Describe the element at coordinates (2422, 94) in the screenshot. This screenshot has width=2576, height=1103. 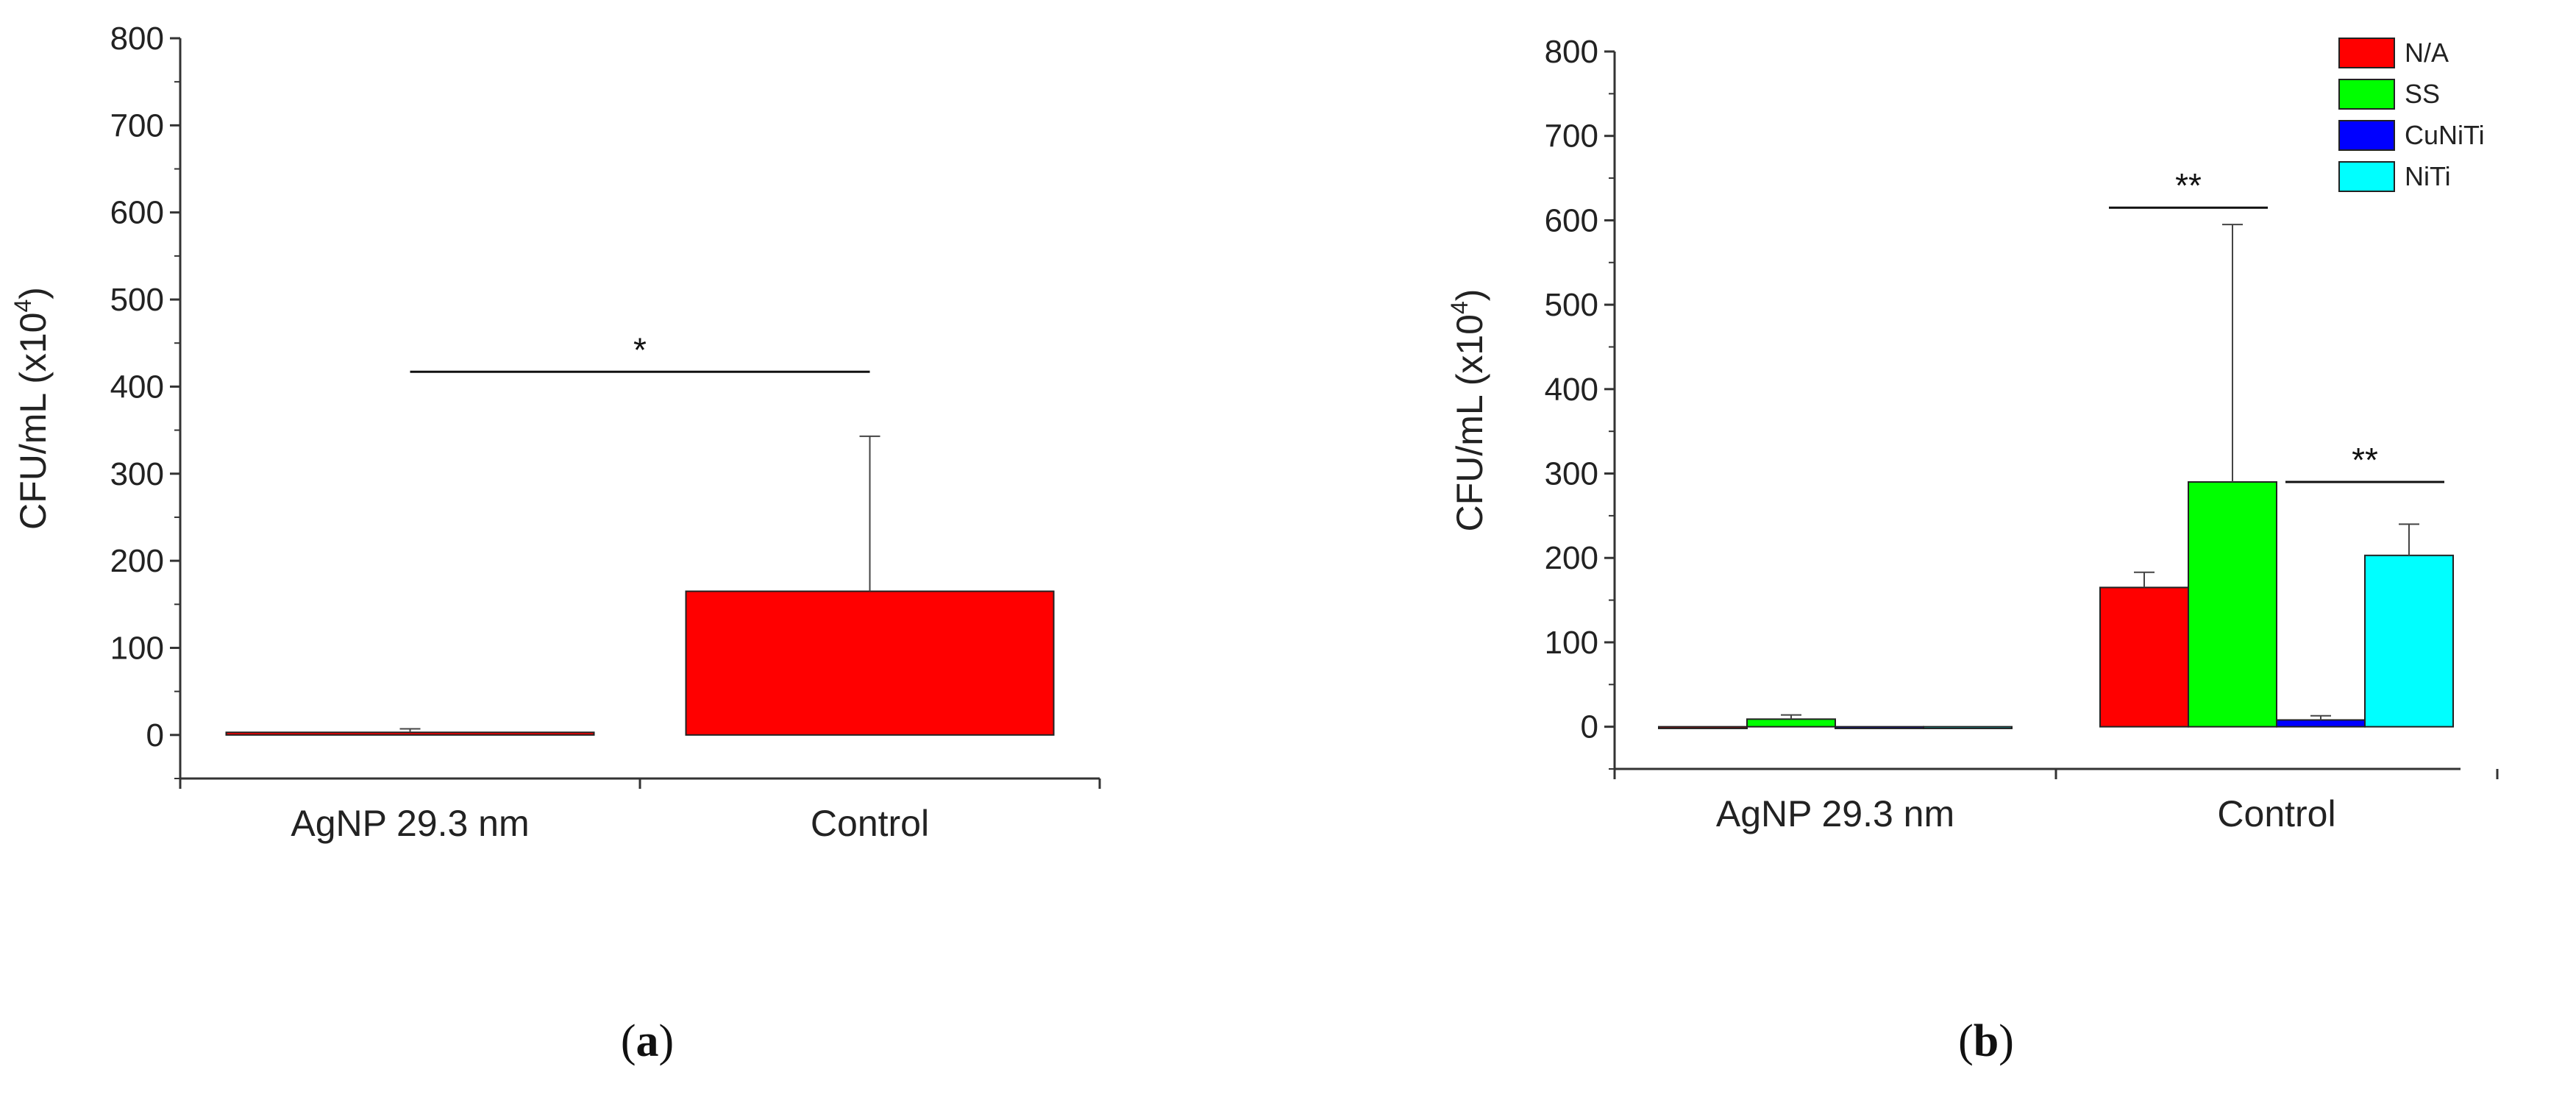
I see `legend-label: SS` at that location.